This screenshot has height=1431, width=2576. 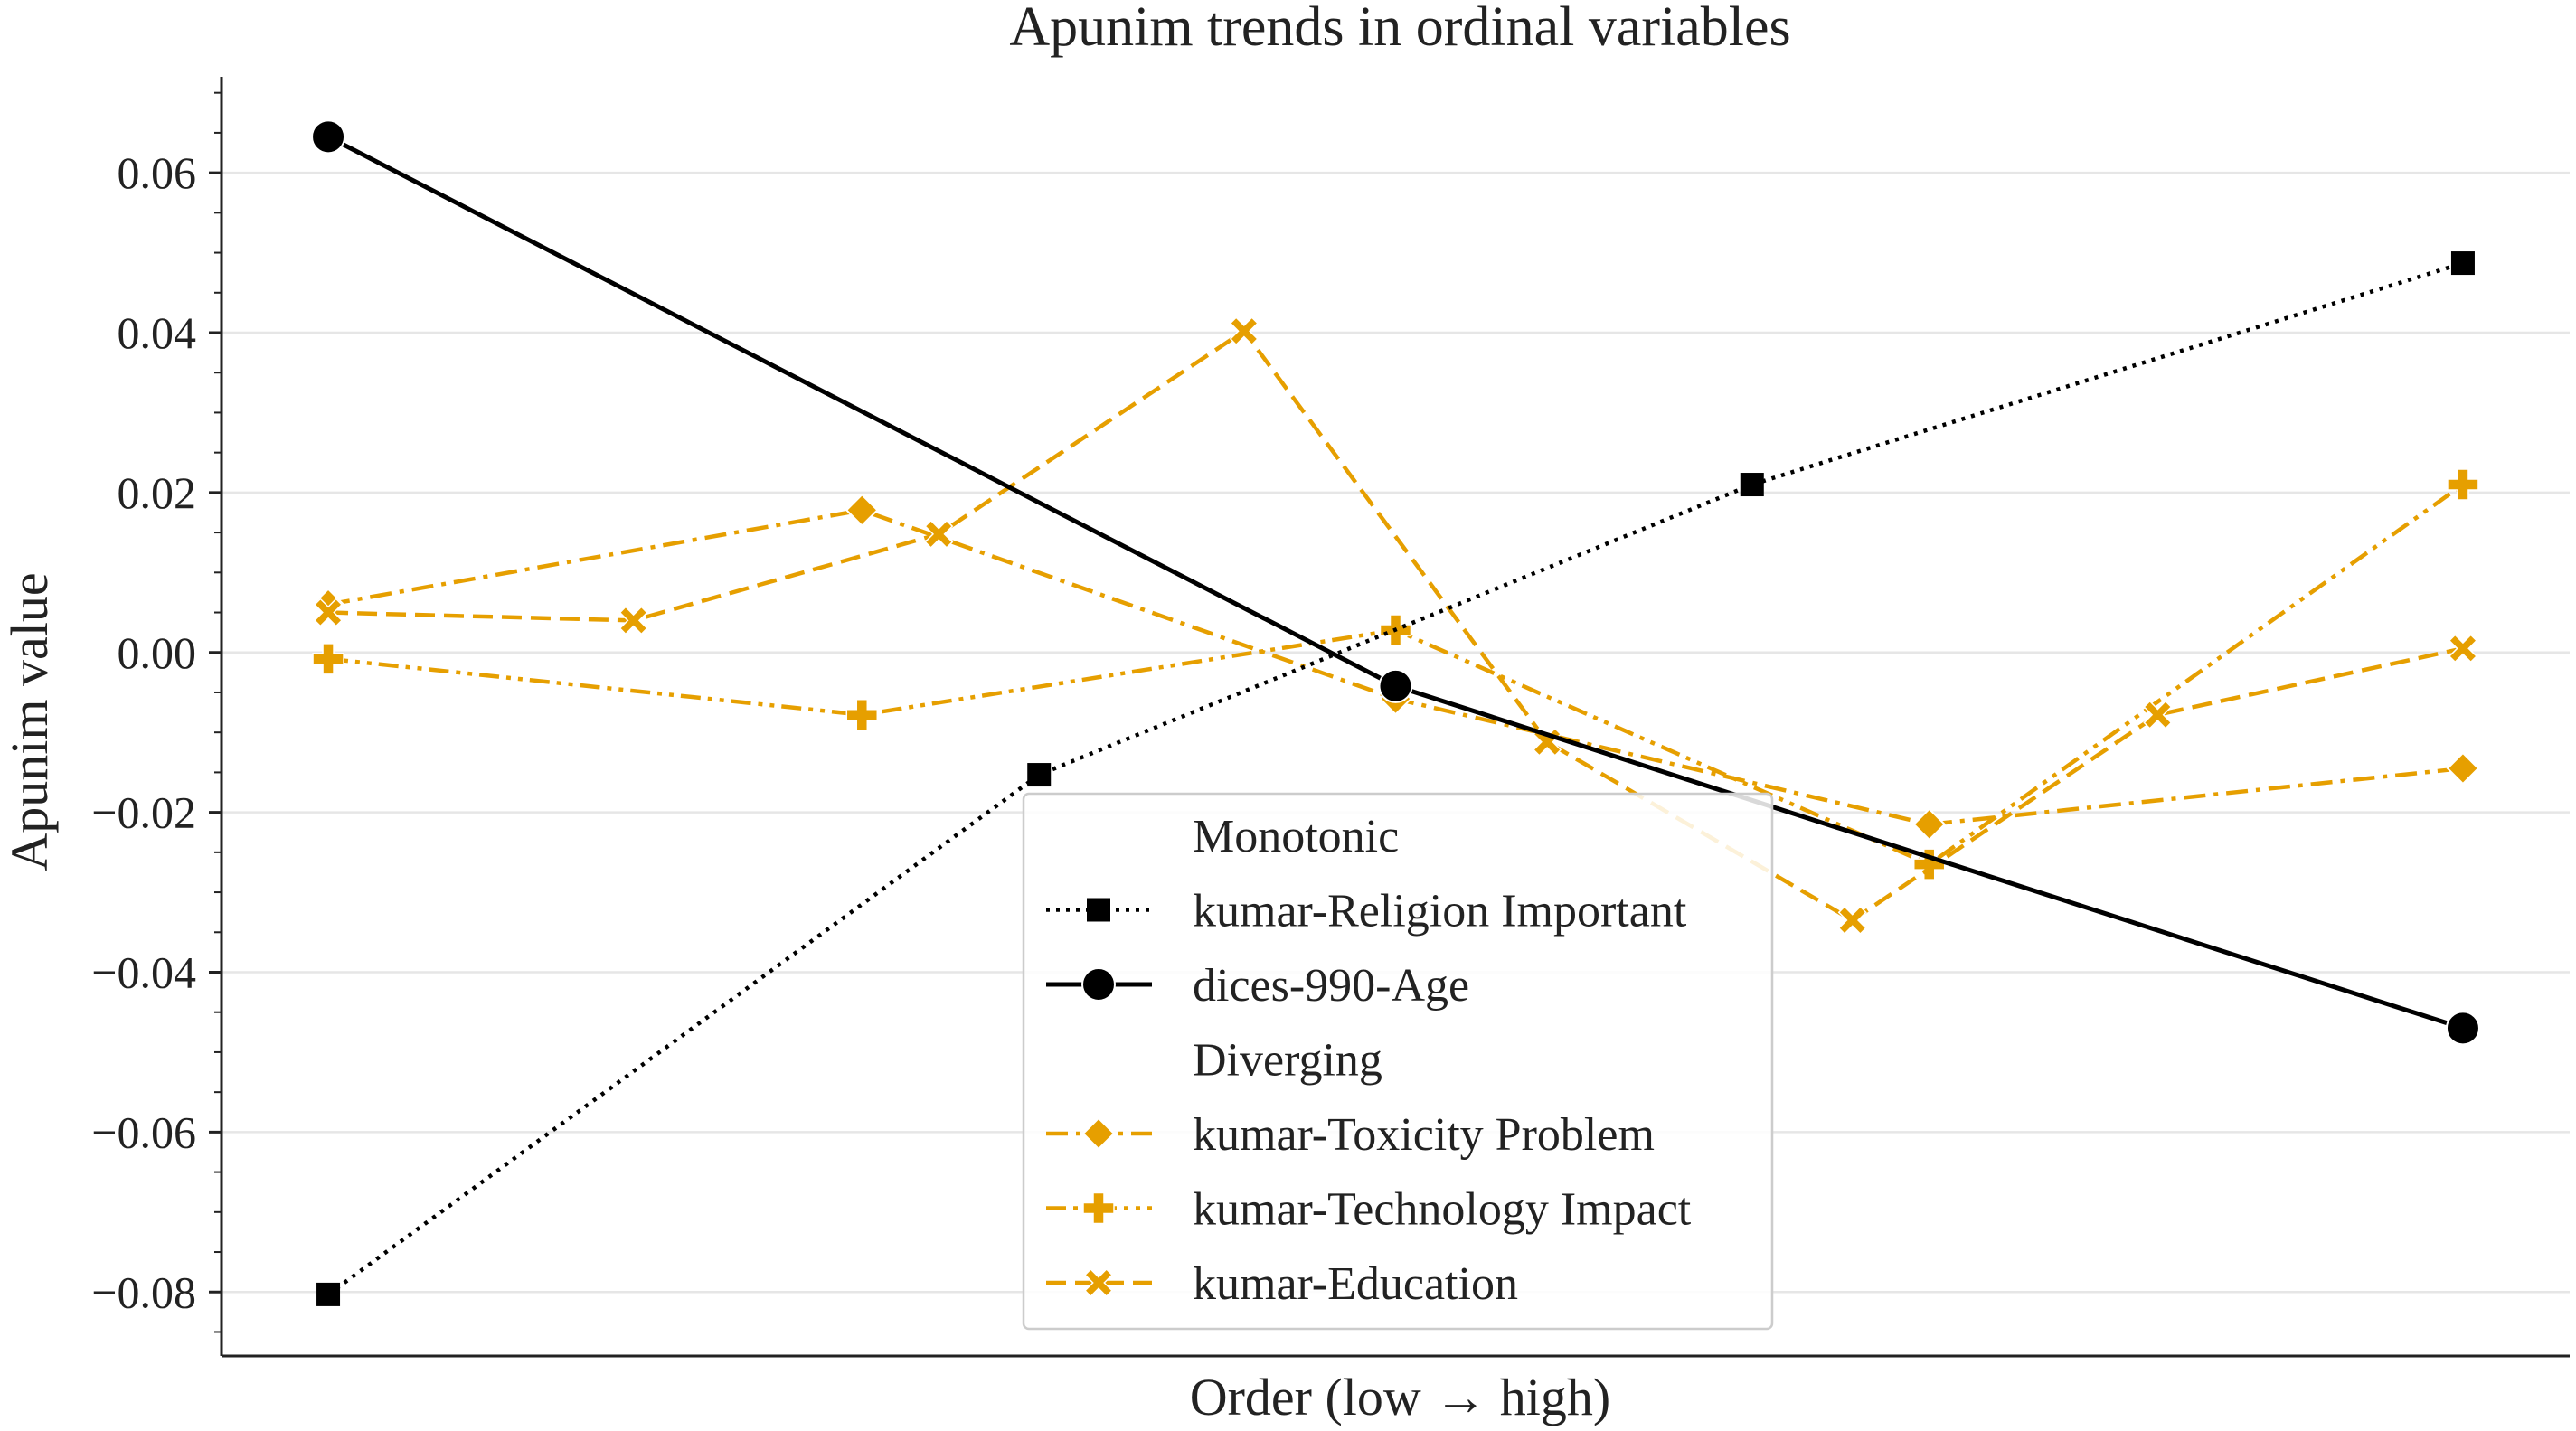 I want to click on legend-item: kumar-Religion Important, so click(x=1366, y=911).